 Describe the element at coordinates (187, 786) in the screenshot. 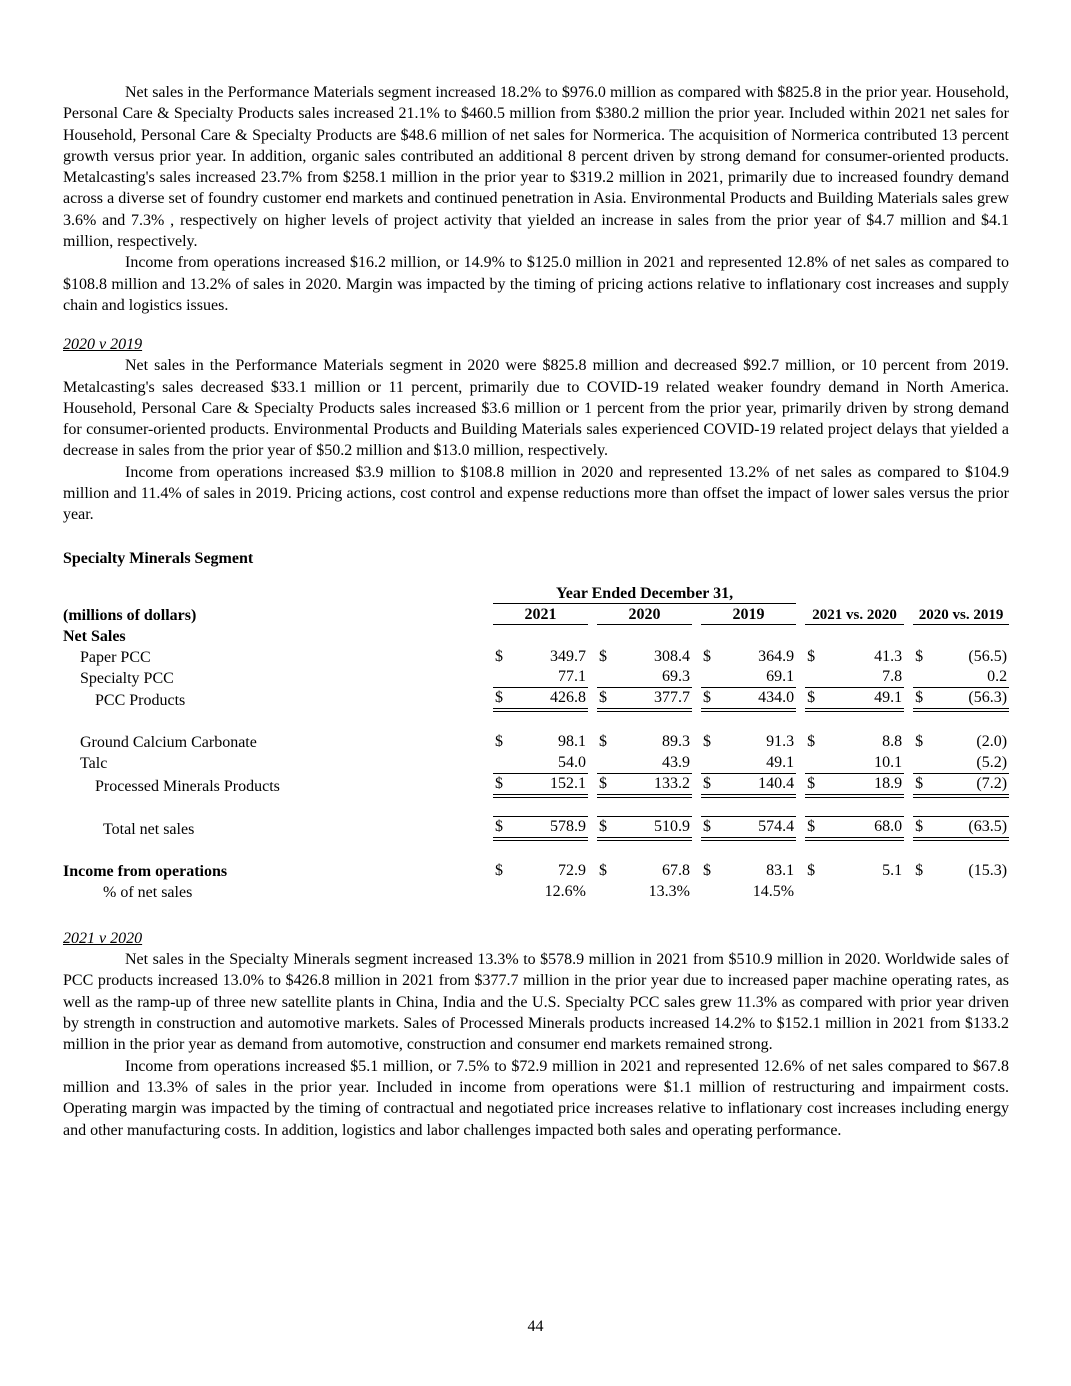

I see `row-label: Processed Minerals Products` at that location.